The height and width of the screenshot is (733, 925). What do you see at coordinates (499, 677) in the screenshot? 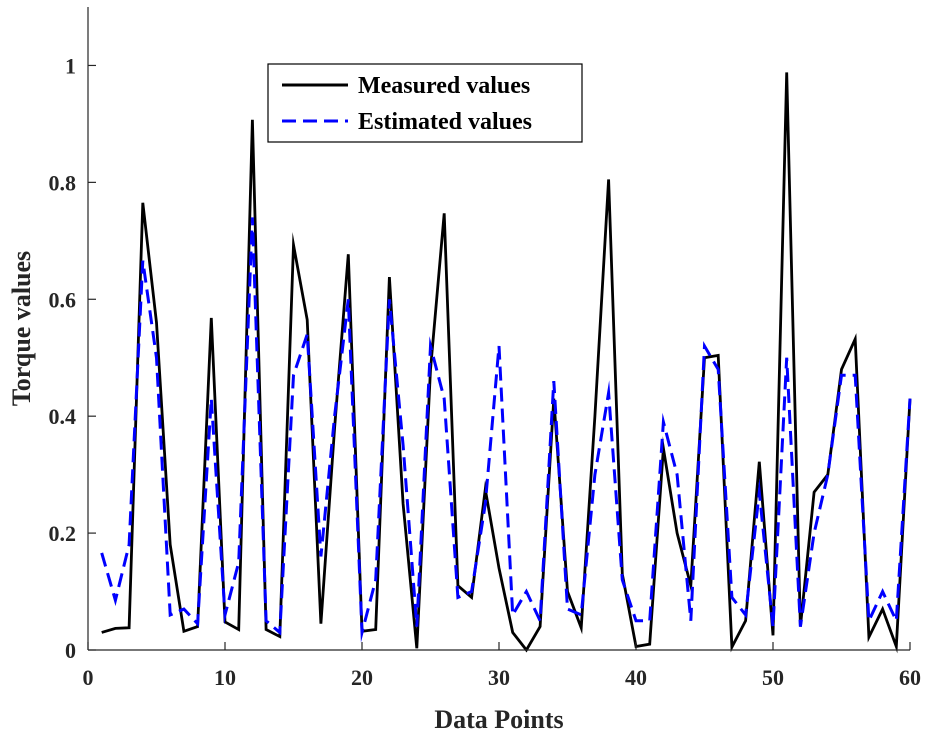
I see `x-tick-label: 30` at bounding box center [499, 677].